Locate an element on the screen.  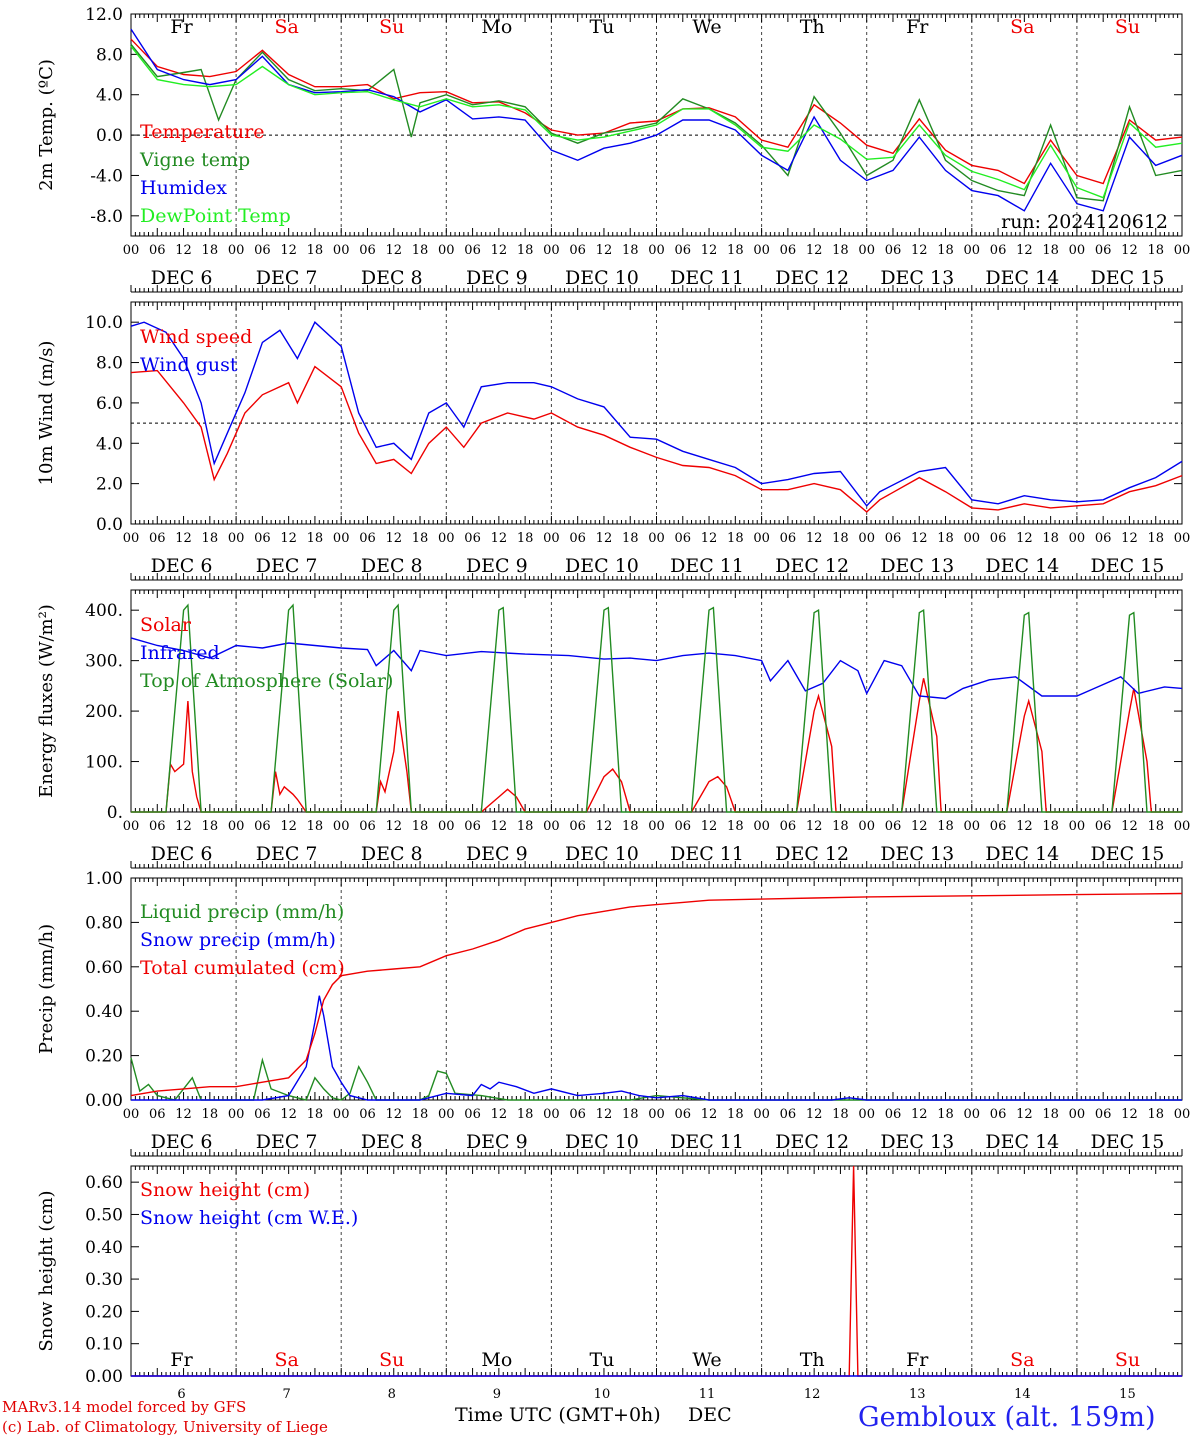
legend-entry: Snow precip (mm/h) is located at coordinates (238, 940).